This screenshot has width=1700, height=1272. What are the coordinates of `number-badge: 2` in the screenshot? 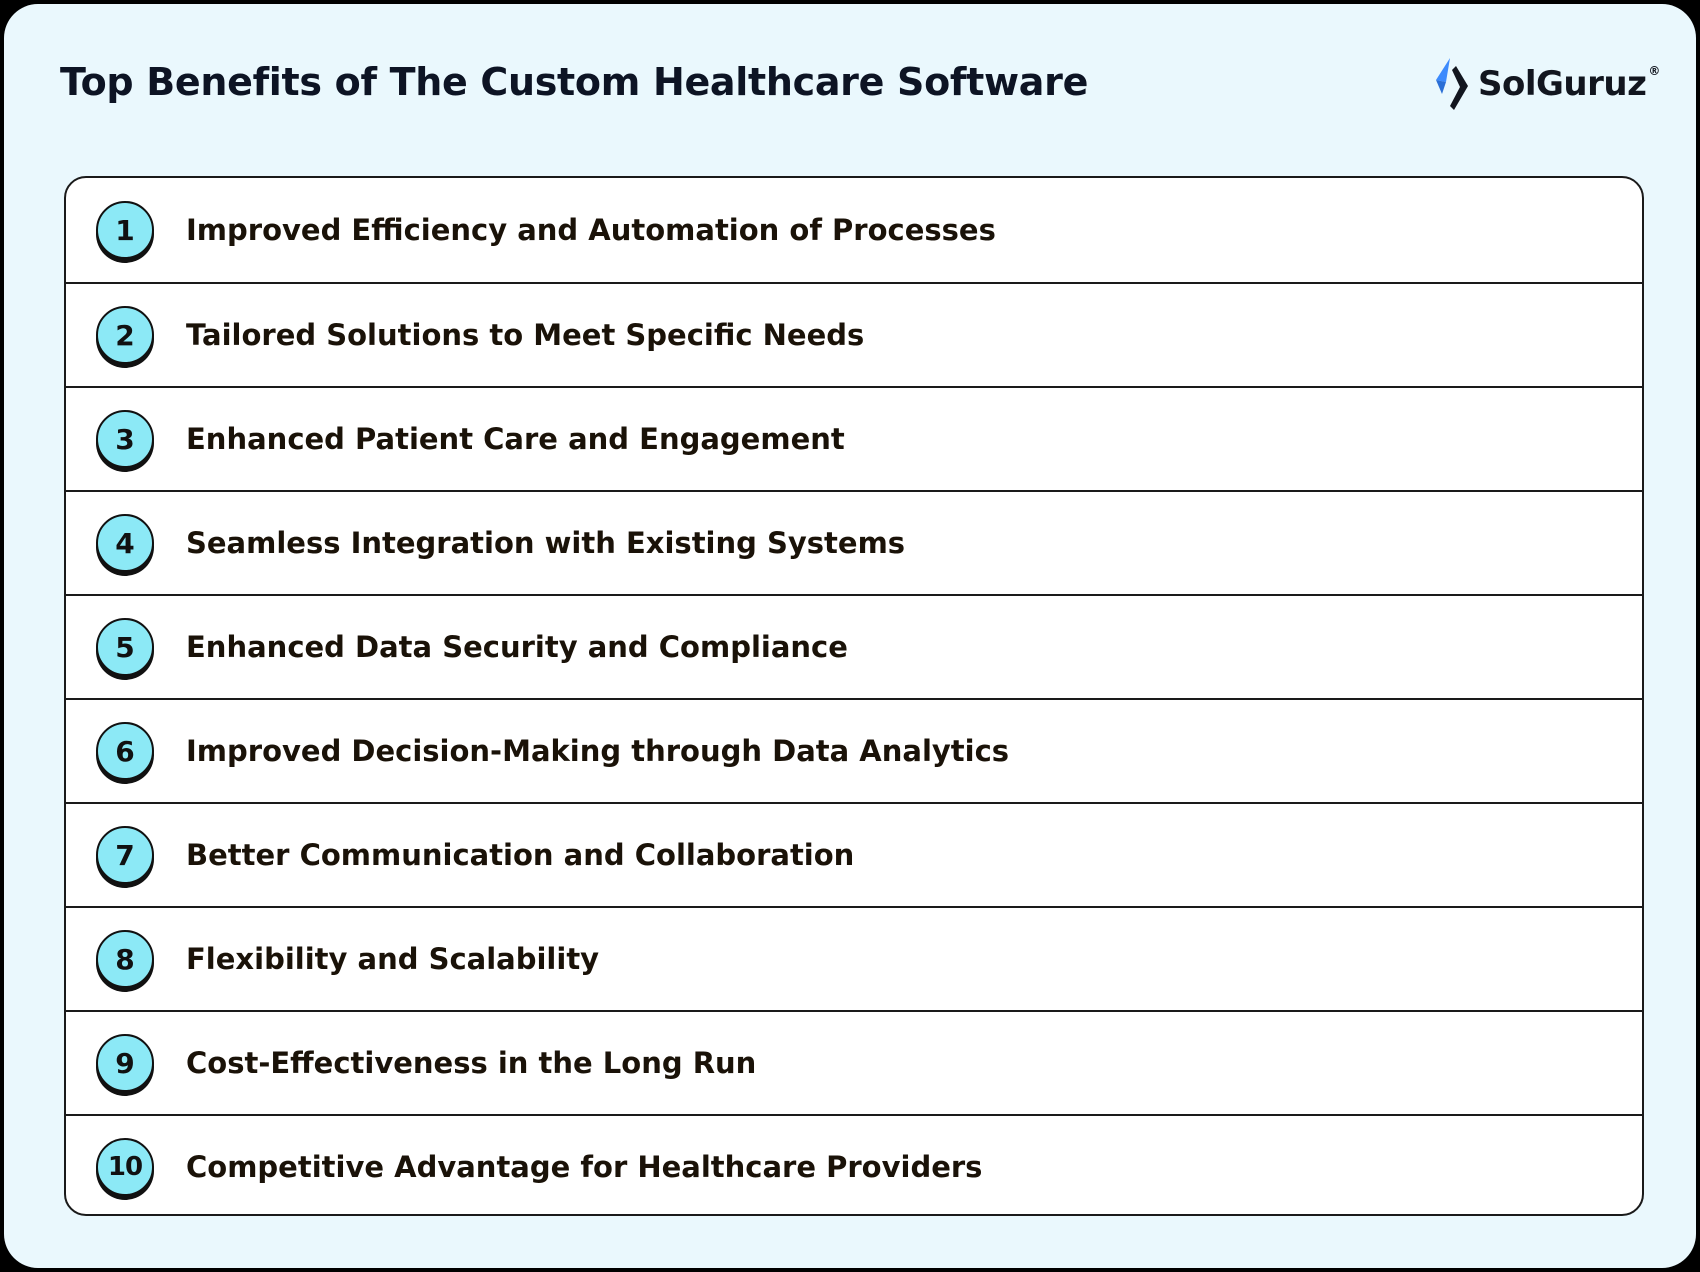 It's located at (125, 335).